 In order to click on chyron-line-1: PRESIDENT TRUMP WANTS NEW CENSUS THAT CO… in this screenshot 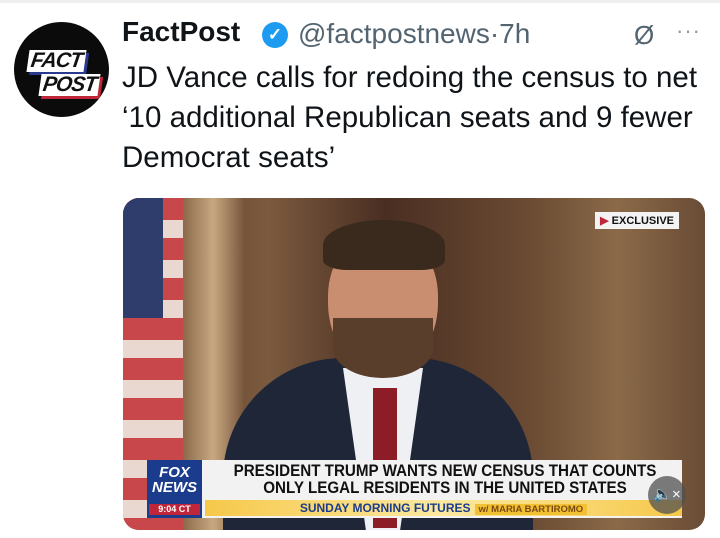, I will do `click(445, 471)`.